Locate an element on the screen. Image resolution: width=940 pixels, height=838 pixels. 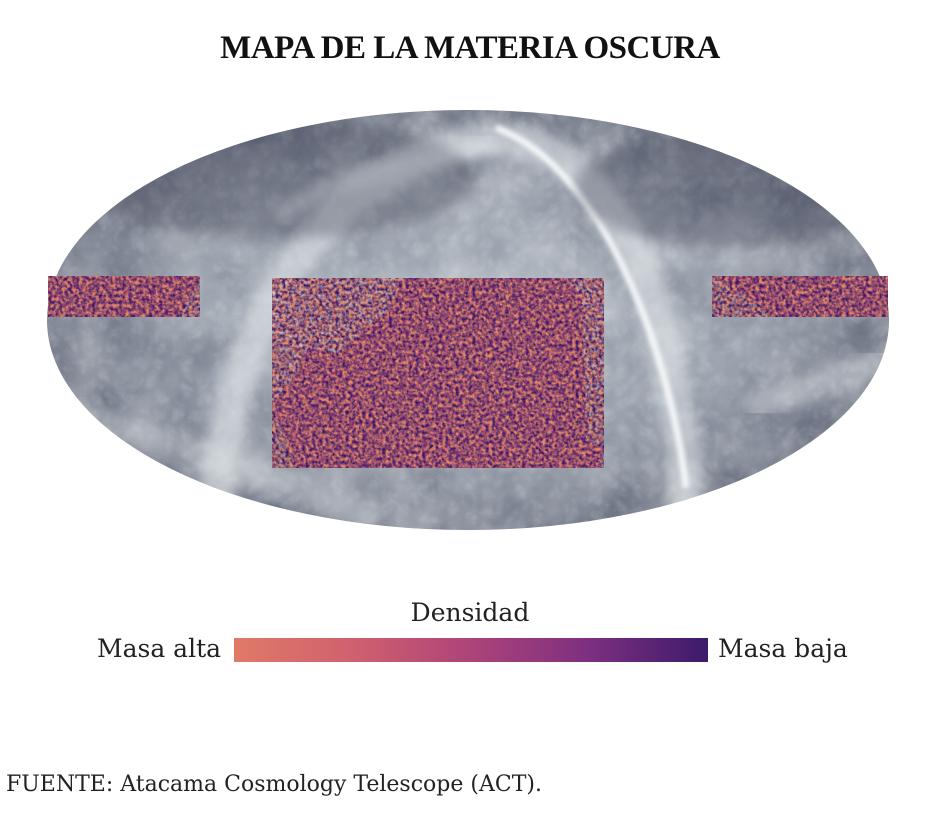
legend-label-low-mass: Masa baja is located at coordinates (783, 648).